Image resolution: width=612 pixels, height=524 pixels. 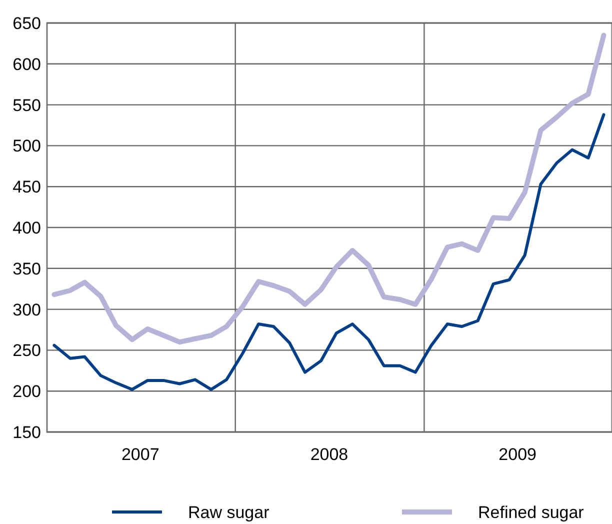 I want to click on x-tick-label: 2007, so click(x=140, y=454).